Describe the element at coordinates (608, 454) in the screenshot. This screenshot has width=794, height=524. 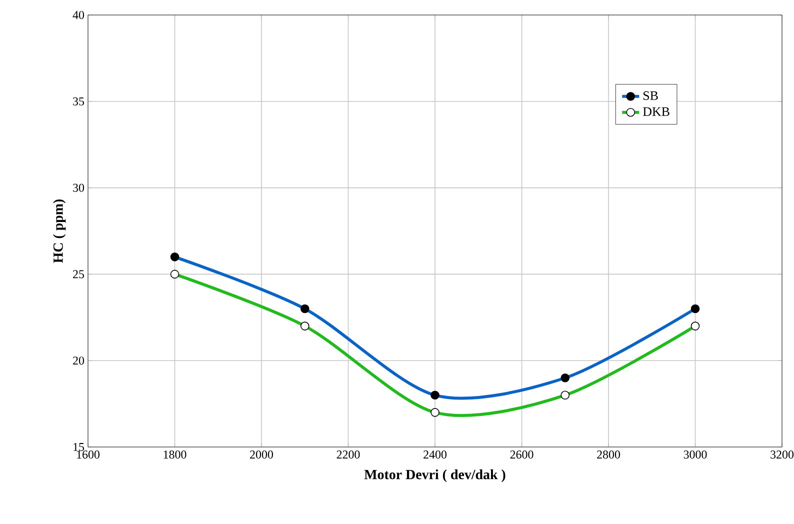
I see `x-tick-label: 2800` at that location.